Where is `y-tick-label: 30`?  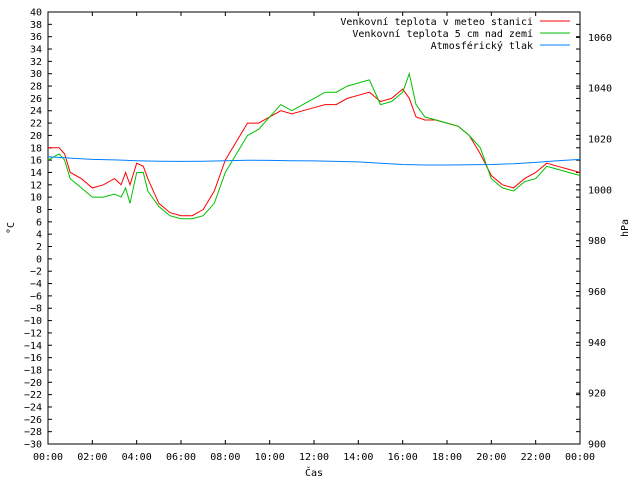
y-tick-label: 30 is located at coordinates (36, 74).